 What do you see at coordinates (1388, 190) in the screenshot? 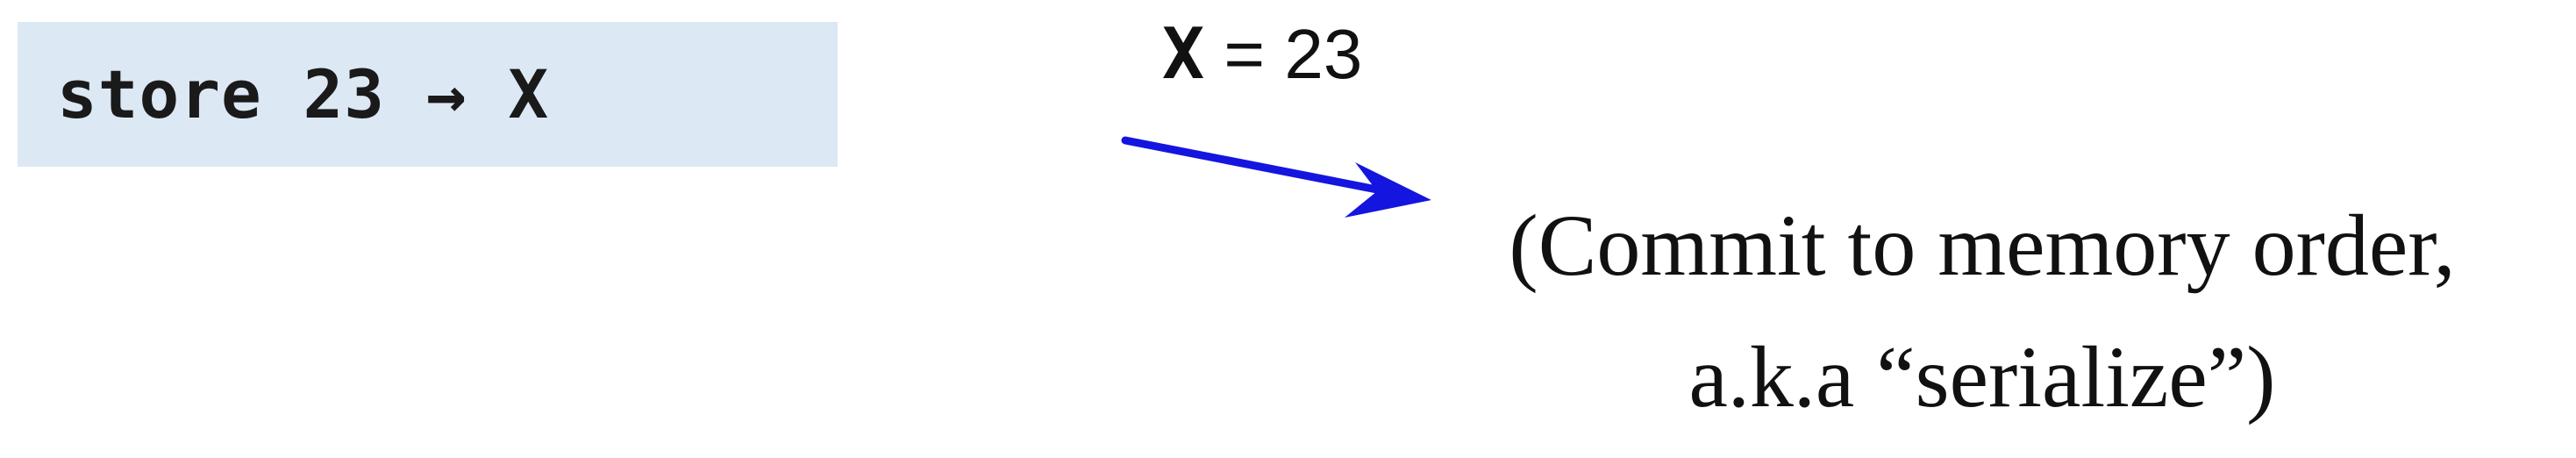
I see `arrow-head` at bounding box center [1388, 190].